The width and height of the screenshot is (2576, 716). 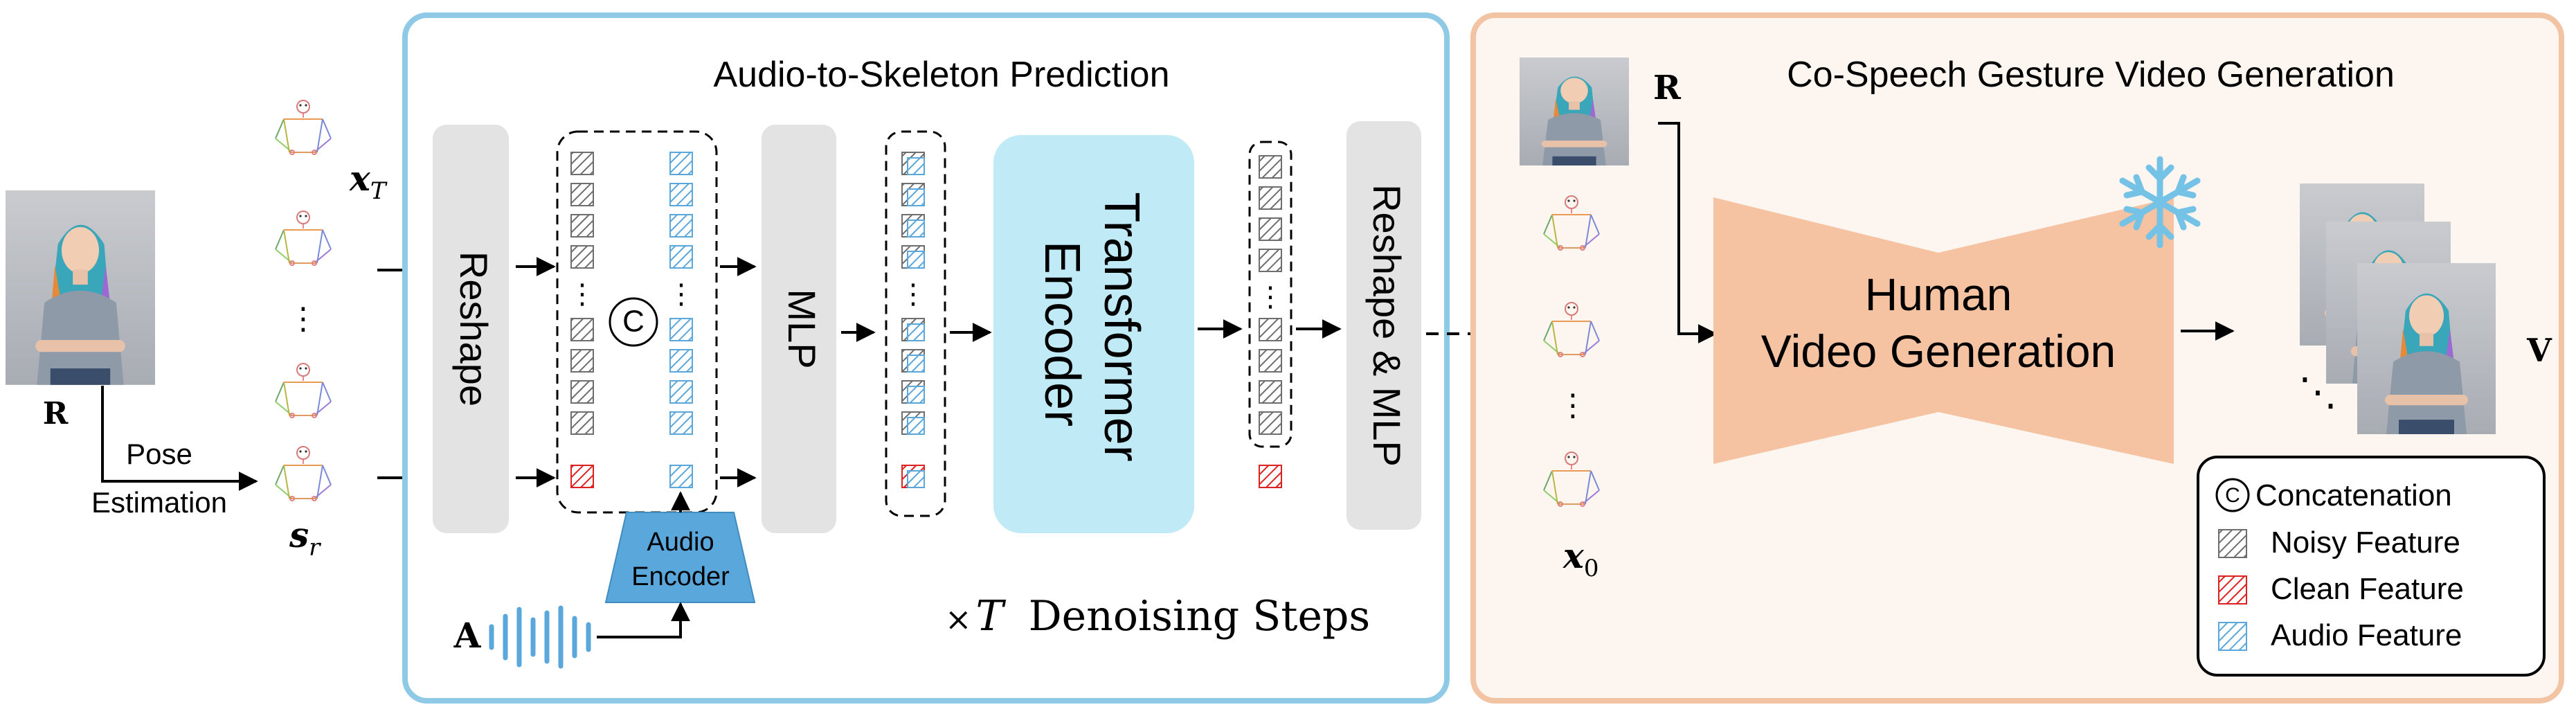 What do you see at coordinates (1387, 325) in the screenshot?
I see `reshape-mlp-label: Reshape & MLP` at bounding box center [1387, 325].